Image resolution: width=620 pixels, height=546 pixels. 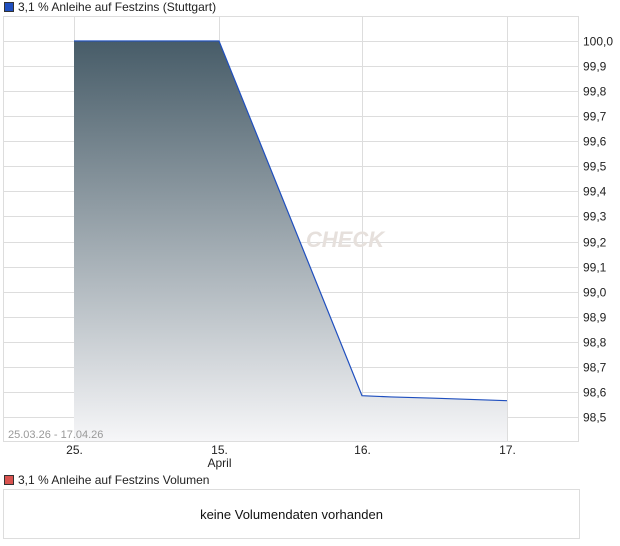 I want to click on y-tick-label: 98,7, so click(x=595, y=368).